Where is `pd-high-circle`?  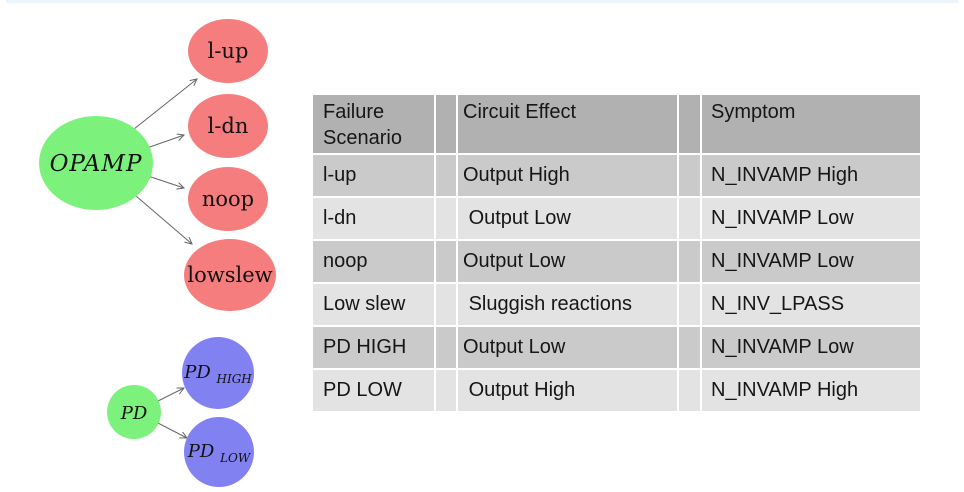
pd-high-circle is located at coordinates (218, 373).